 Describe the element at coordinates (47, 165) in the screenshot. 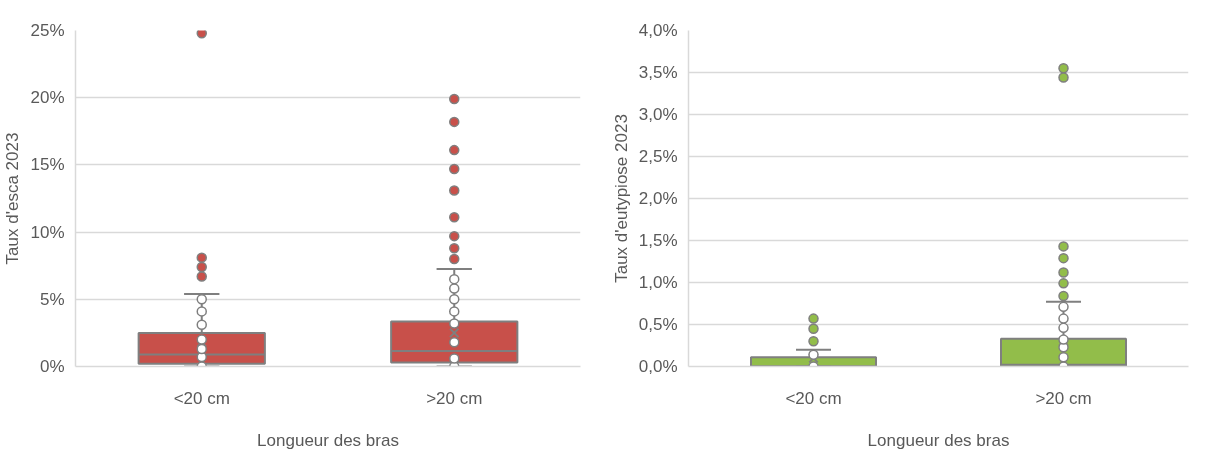

I see `y-tick-label: 15%` at that location.